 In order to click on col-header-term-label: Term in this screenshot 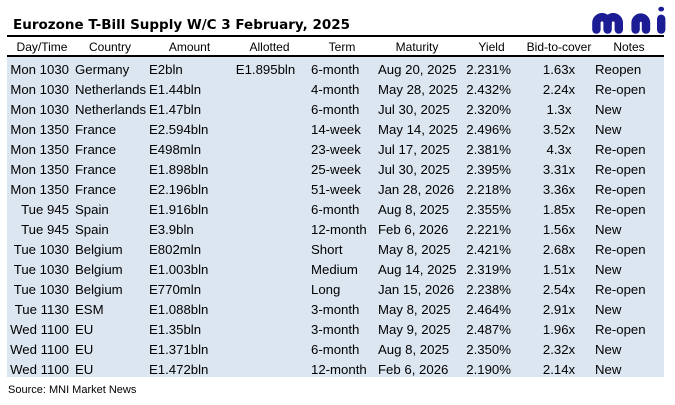, I will do `click(342, 46)`.